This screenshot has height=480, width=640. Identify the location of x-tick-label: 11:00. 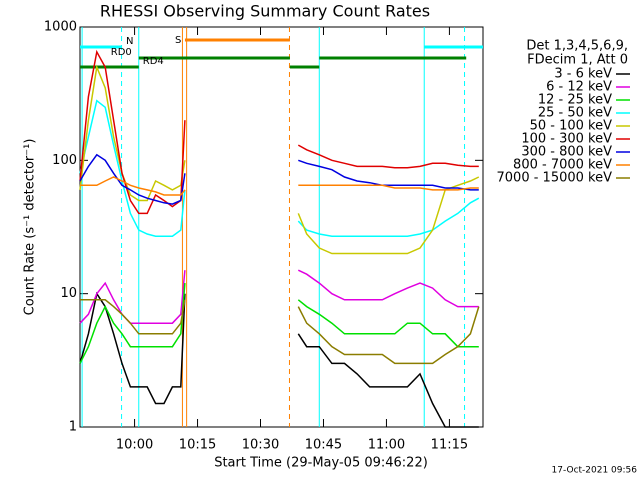
(386, 445).